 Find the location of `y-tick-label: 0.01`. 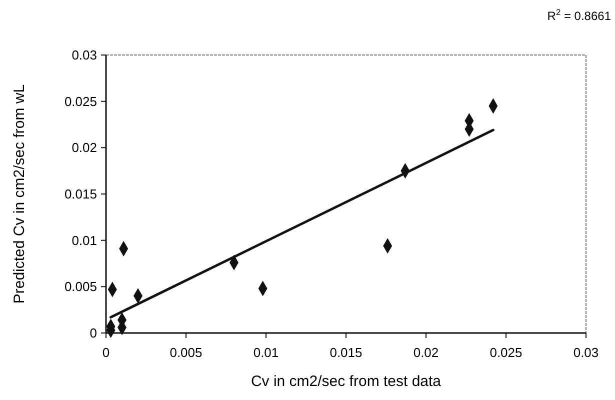

y-tick-label: 0.01 is located at coordinates (84, 240).